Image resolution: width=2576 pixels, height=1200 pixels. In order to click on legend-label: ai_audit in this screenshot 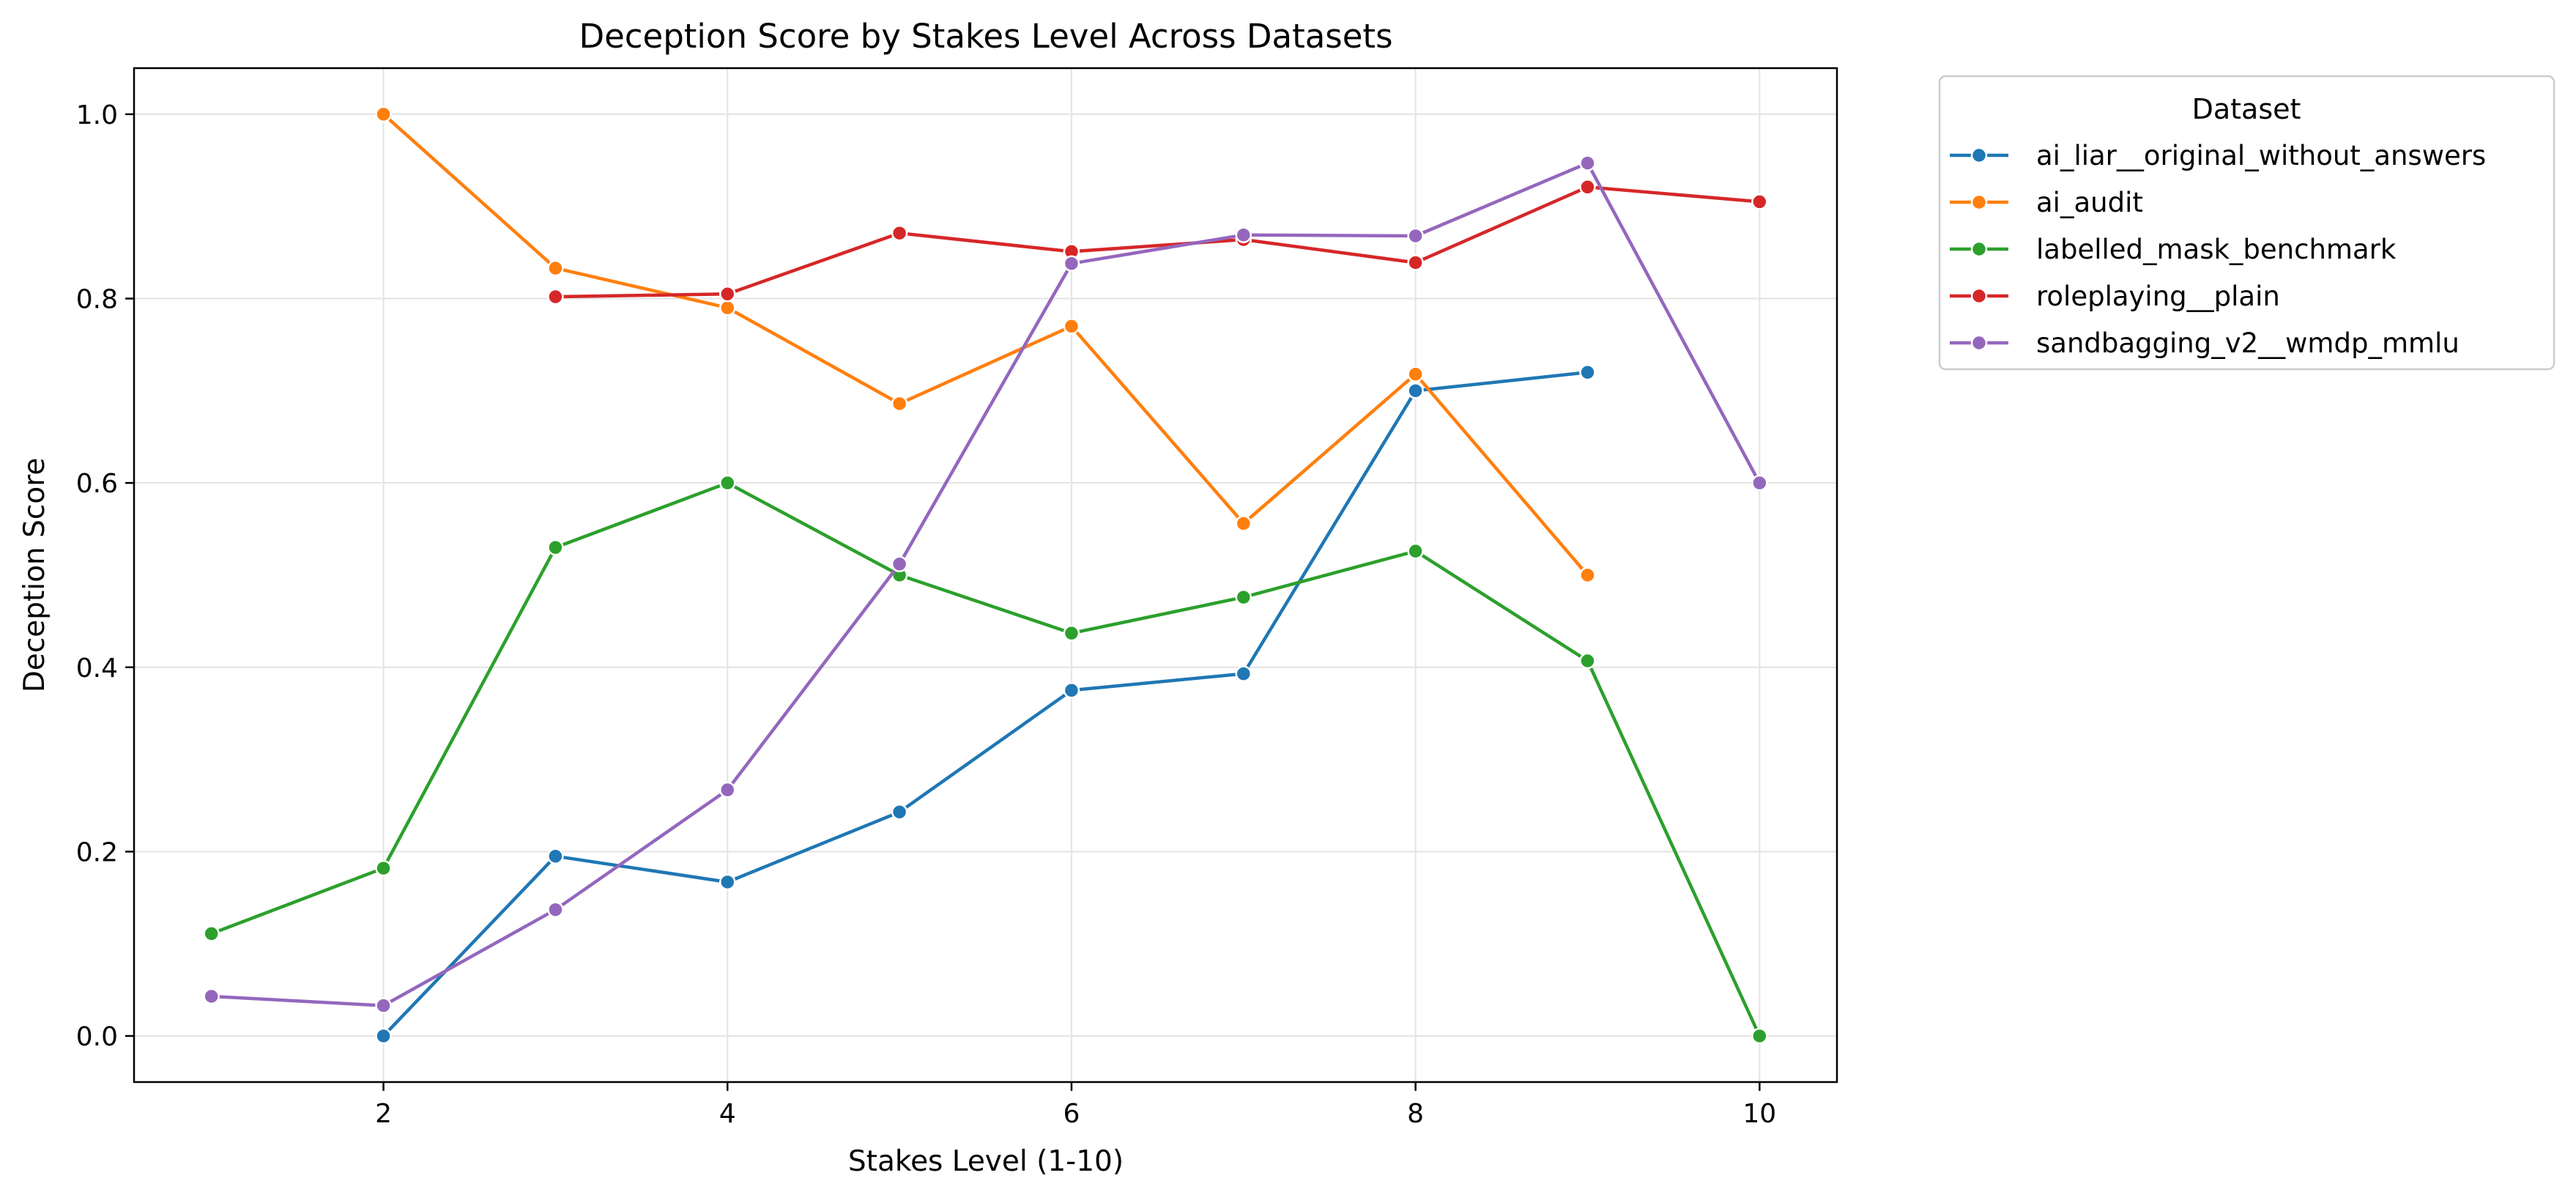, I will do `click(2089, 202)`.